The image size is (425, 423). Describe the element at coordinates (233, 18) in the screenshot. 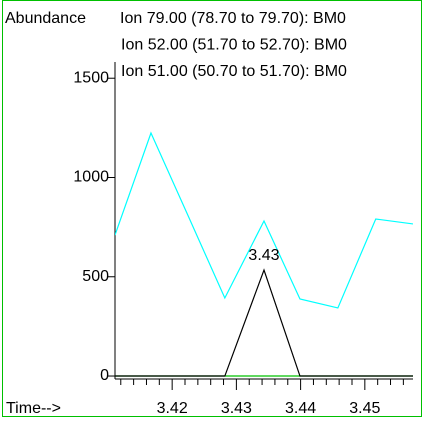

I see `legend-entry: Ion 79.00 (78.70 to 79.70): BM0` at that location.